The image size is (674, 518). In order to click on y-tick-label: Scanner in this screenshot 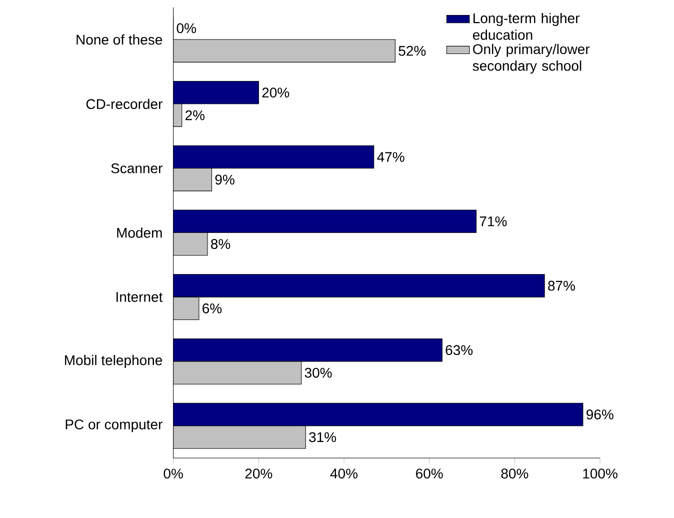, I will do `click(136, 168)`.